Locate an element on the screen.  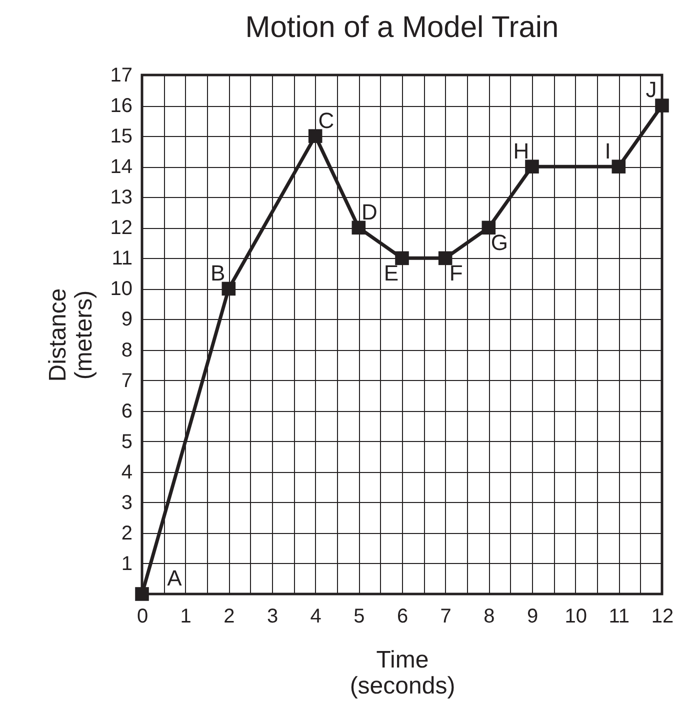
y-tick-label: 10 is located at coordinates (121, 289).